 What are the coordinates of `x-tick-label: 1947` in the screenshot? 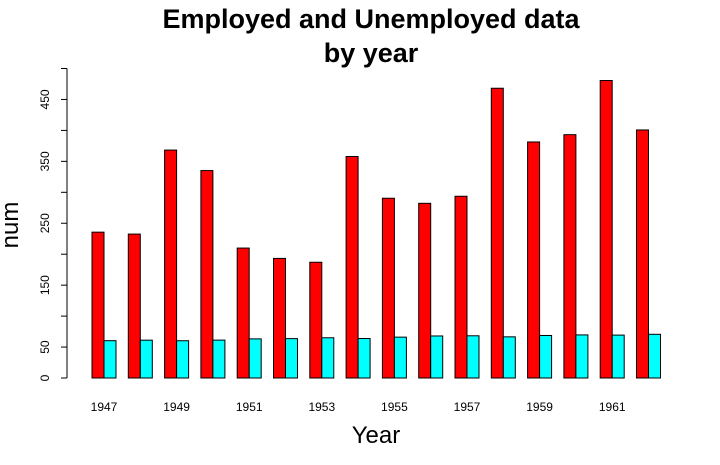 It's located at (104, 407).